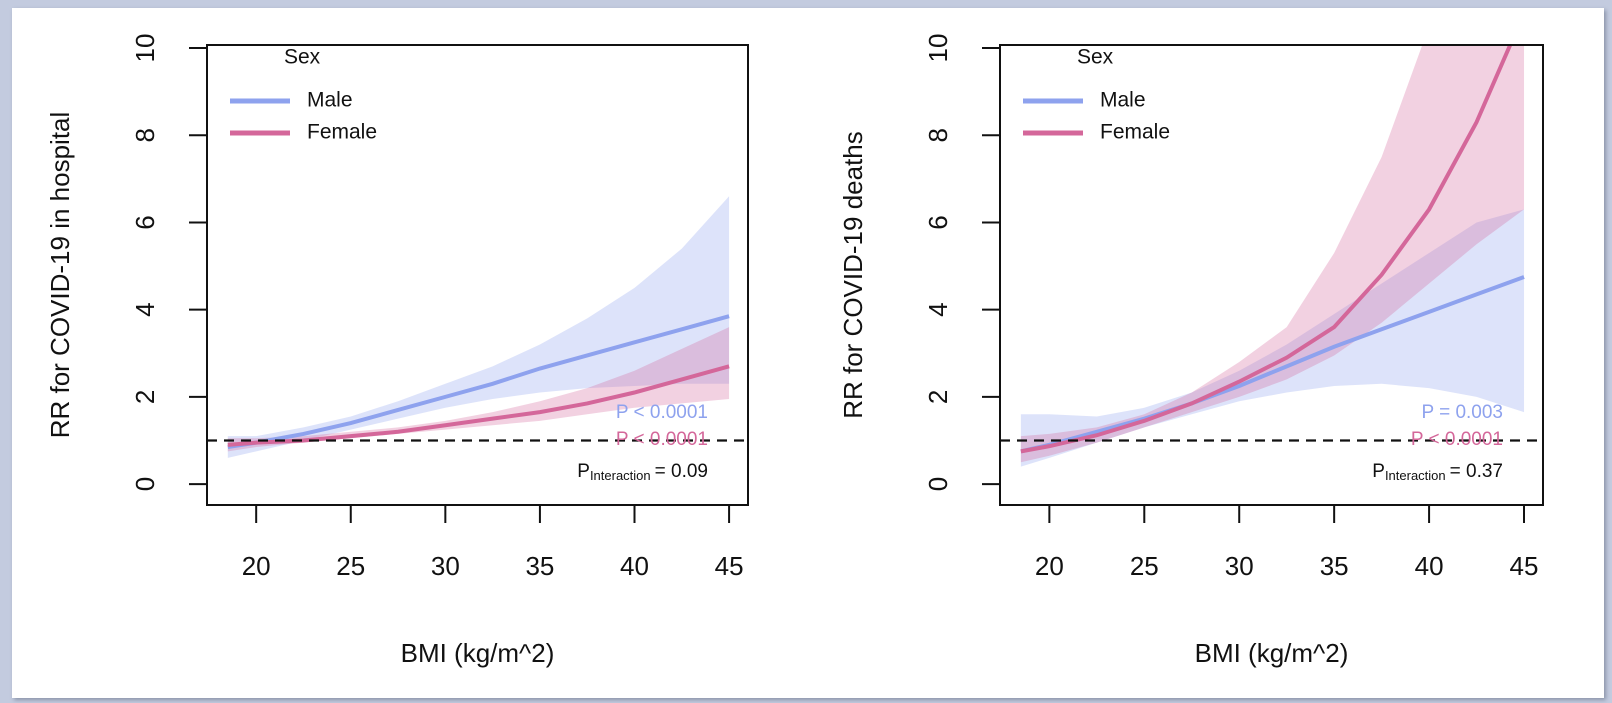  What do you see at coordinates (681, 471) in the screenshot?
I see `interaction-value: = 0.09` at bounding box center [681, 471].